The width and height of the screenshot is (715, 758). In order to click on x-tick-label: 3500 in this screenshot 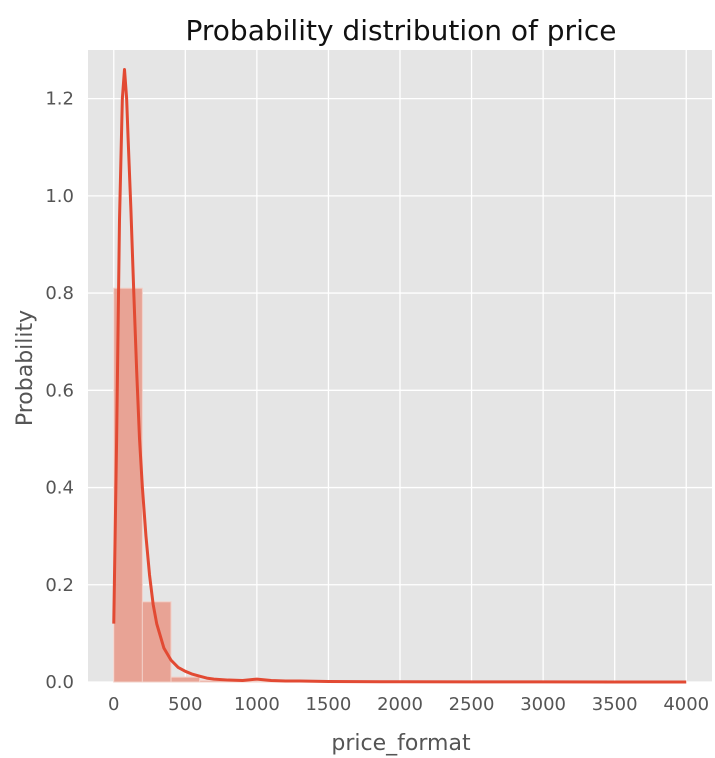, I will do `click(615, 704)`.